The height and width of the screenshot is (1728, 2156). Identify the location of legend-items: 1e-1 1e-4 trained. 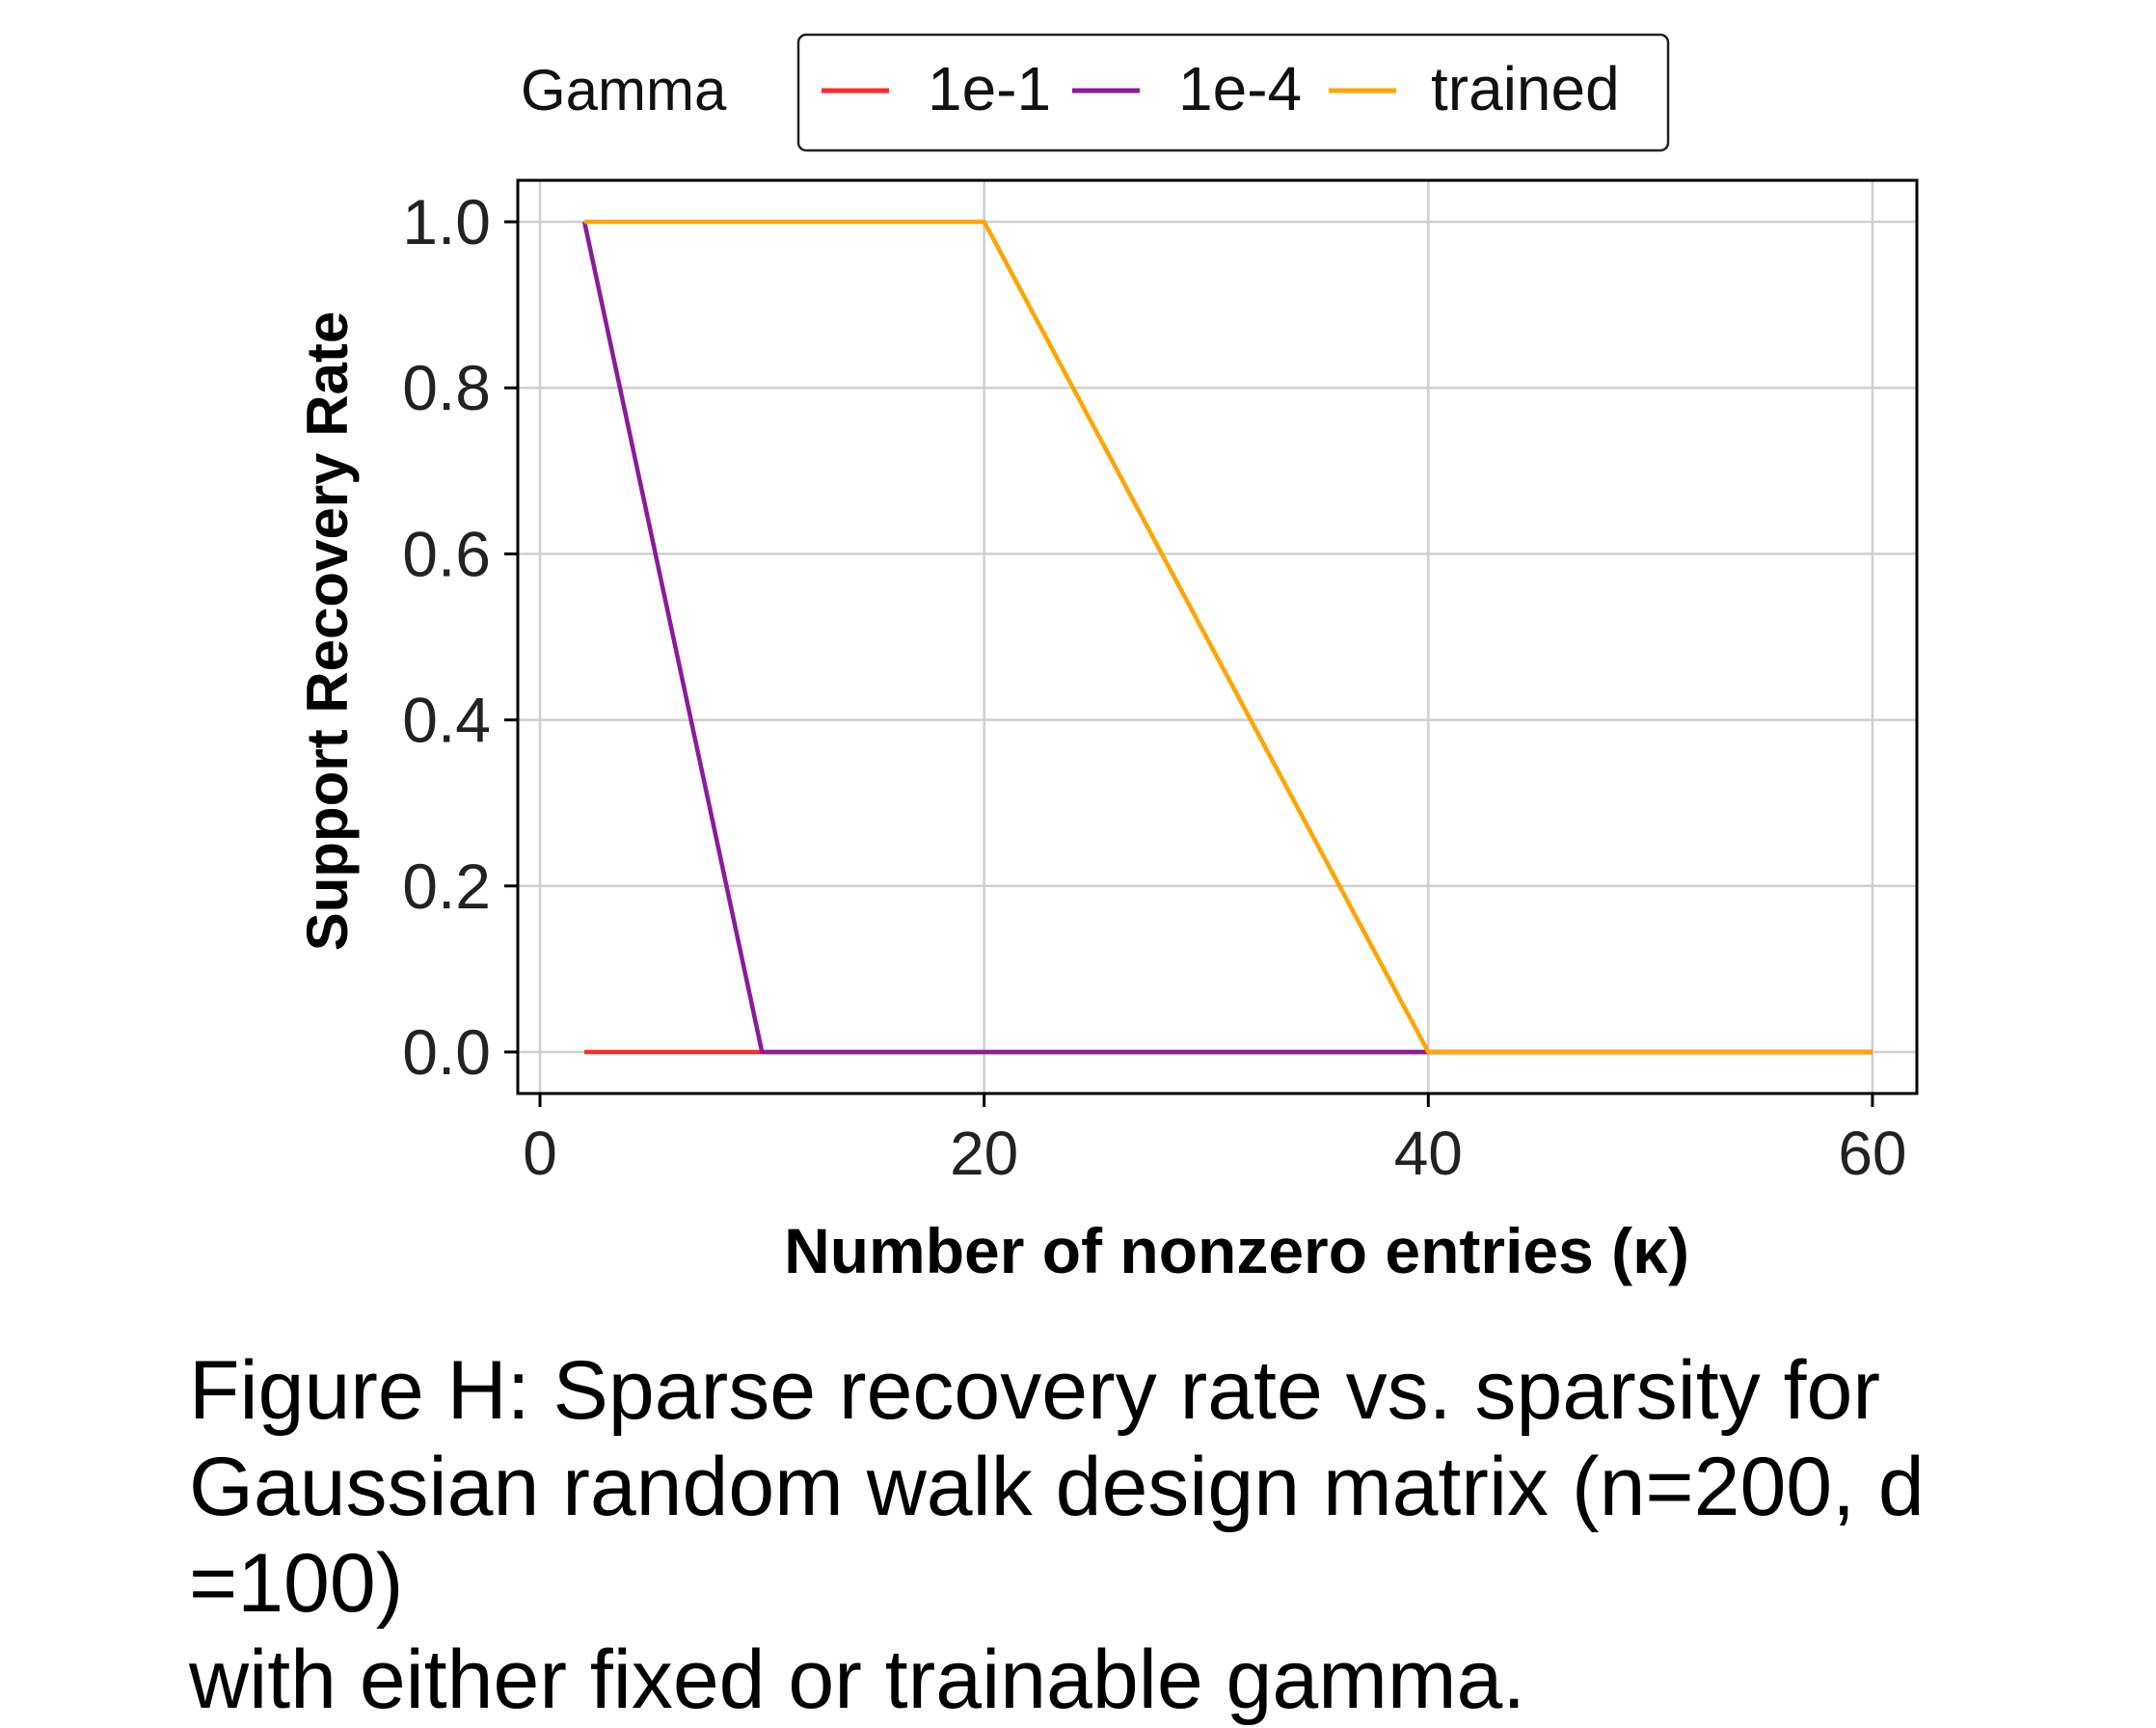
(1221, 88).